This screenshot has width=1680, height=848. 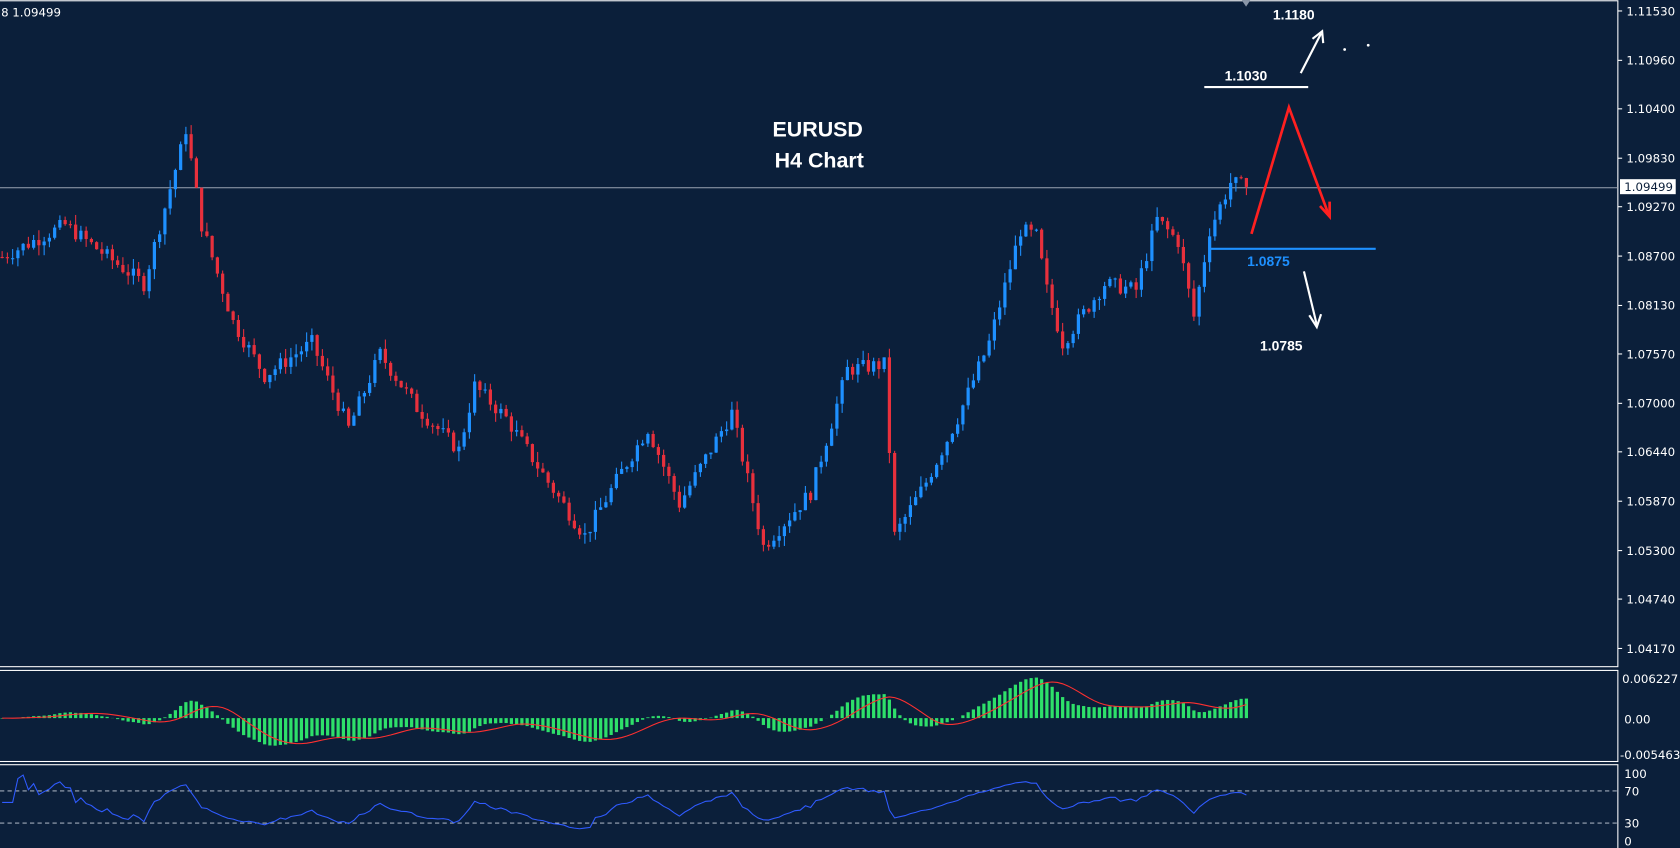 What do you see at coordinates (1648, 187) in the screenshot?
I see `current-price-tag` at bounding box center [1648, 187].